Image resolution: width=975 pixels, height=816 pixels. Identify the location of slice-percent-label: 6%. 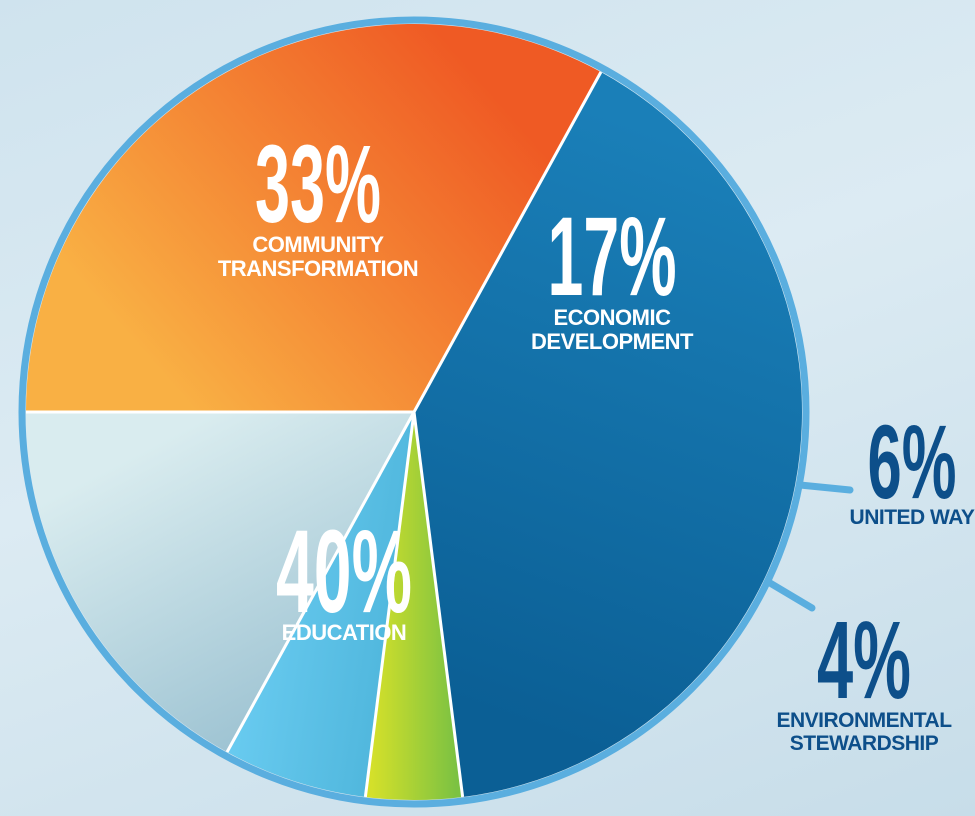
(912, 462).